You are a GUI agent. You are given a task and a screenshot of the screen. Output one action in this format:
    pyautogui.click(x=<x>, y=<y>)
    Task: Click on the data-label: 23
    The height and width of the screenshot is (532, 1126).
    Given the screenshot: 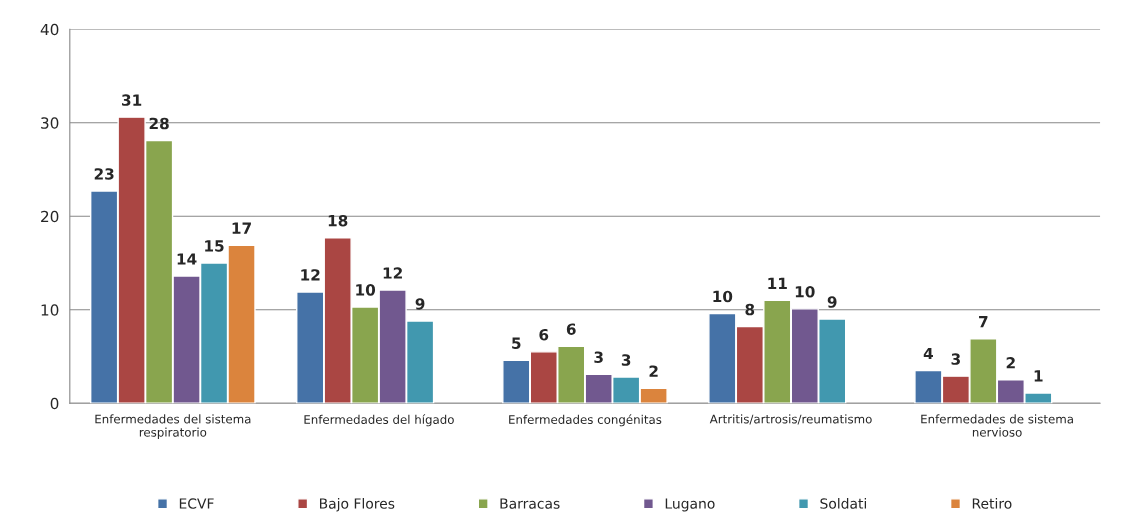 What is the action you would take?
    pyautogui.click(x=104, y=174)
    